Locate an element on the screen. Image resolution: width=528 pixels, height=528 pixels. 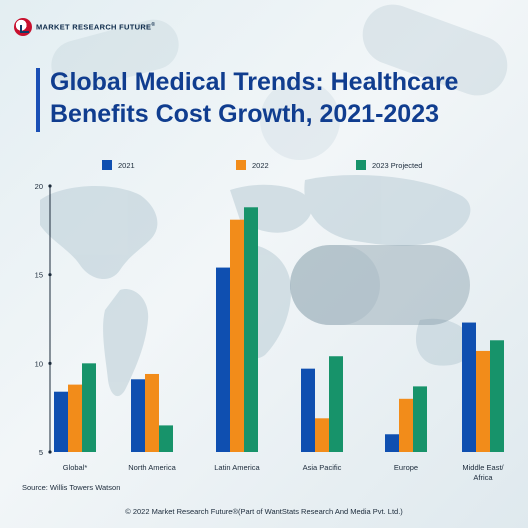
bar-2021-north-america is located at coordinates (138, 415).